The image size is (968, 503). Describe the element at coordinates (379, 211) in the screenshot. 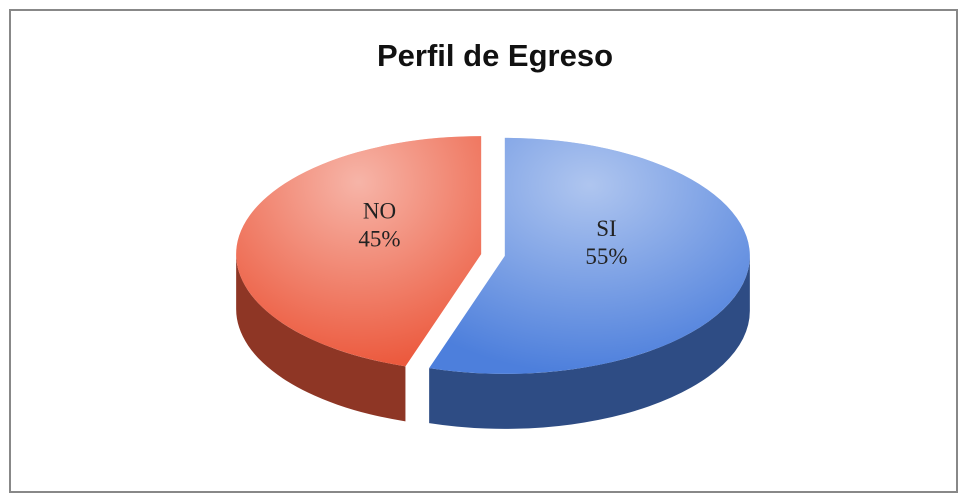

I see `slice-category: NO` at that location.